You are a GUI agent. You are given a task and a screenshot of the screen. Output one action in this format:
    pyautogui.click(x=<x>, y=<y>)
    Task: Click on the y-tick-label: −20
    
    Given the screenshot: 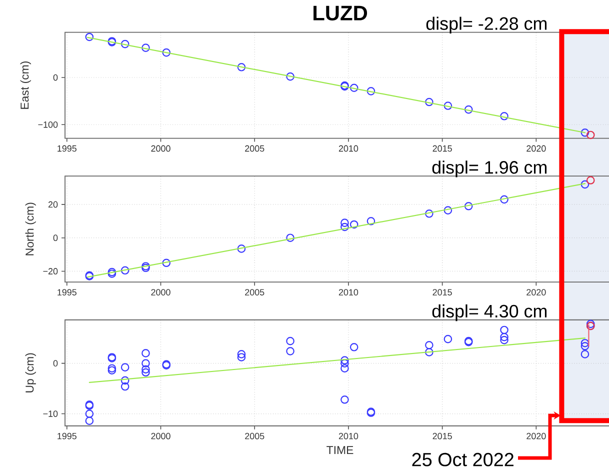 What is the action you would take?
    pyautogui.click(x=50, y=271)
    